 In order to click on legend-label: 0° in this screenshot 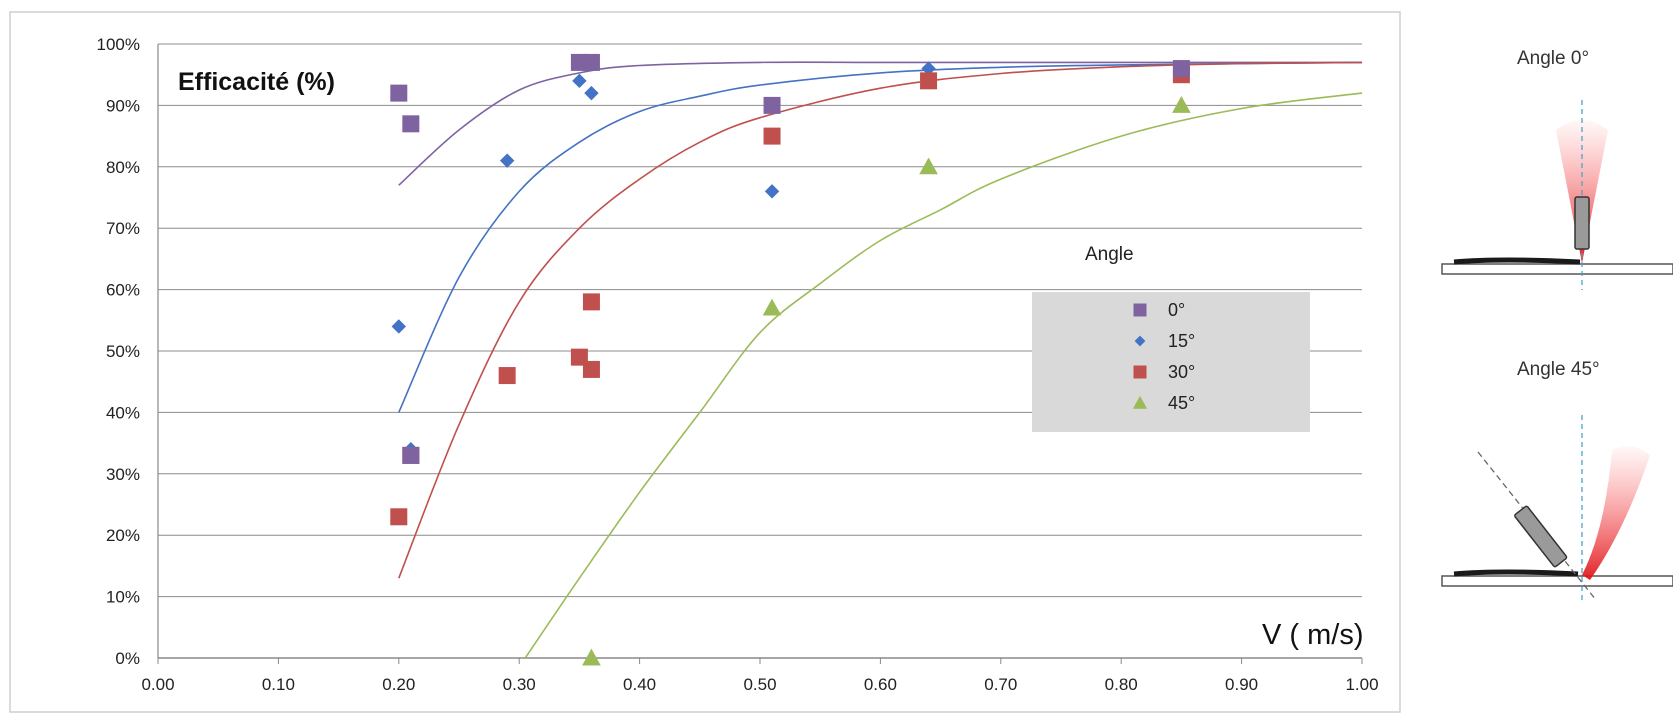, I will do `click(1176, 310)`.